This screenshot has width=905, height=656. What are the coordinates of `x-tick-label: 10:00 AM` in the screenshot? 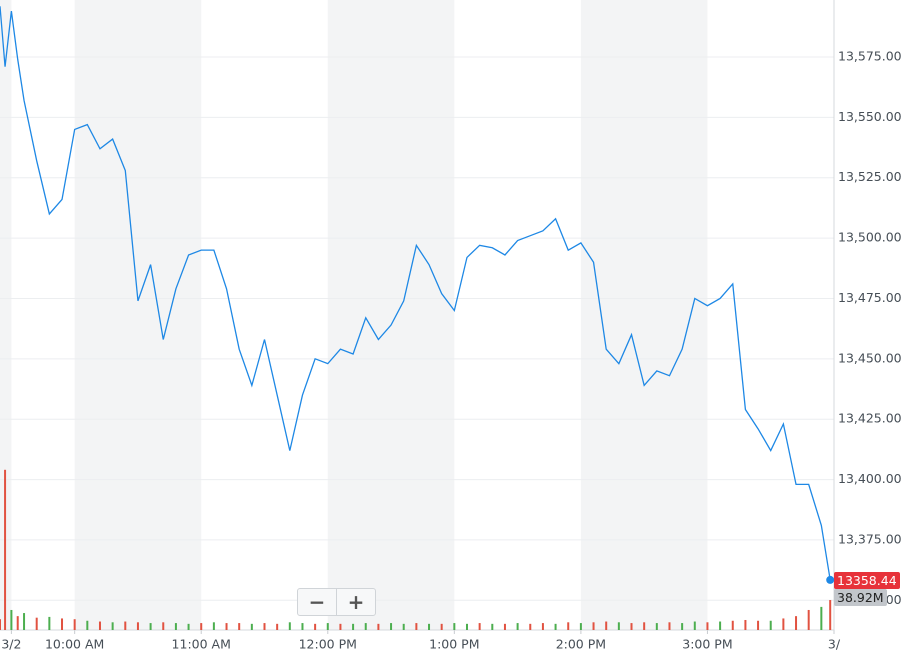 It's located at (74, 644).